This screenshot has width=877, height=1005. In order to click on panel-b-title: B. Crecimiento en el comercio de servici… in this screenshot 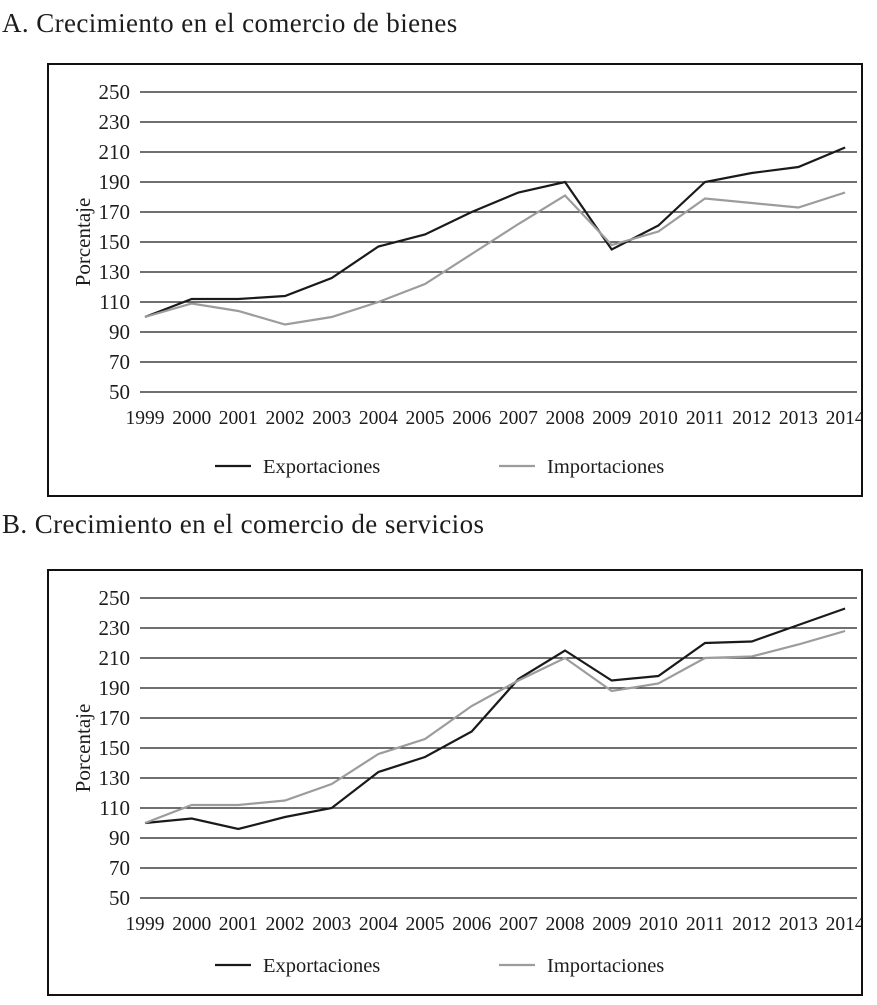, I will do `click(243, 524)`.